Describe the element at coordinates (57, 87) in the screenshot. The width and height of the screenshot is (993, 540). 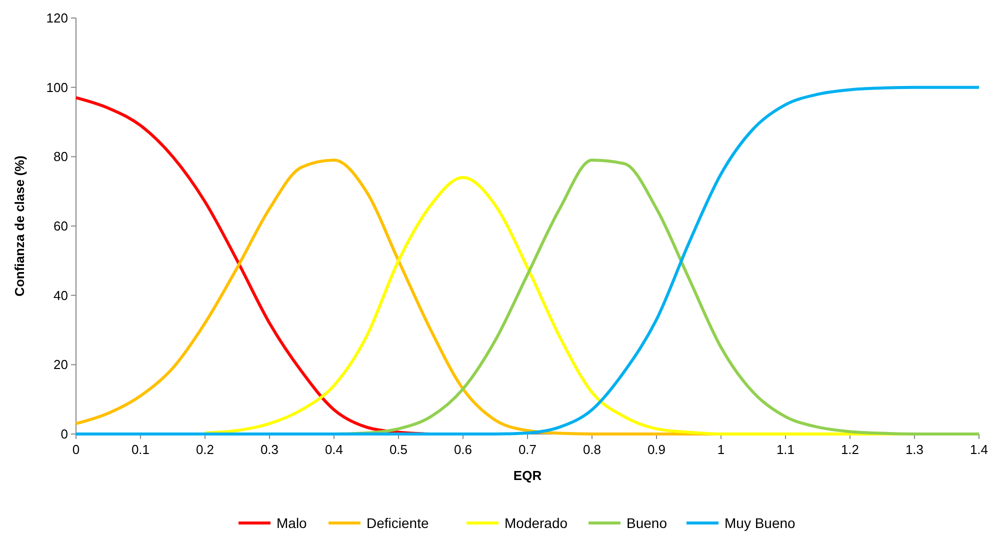
I see `y-tick-label: 100` at that location.